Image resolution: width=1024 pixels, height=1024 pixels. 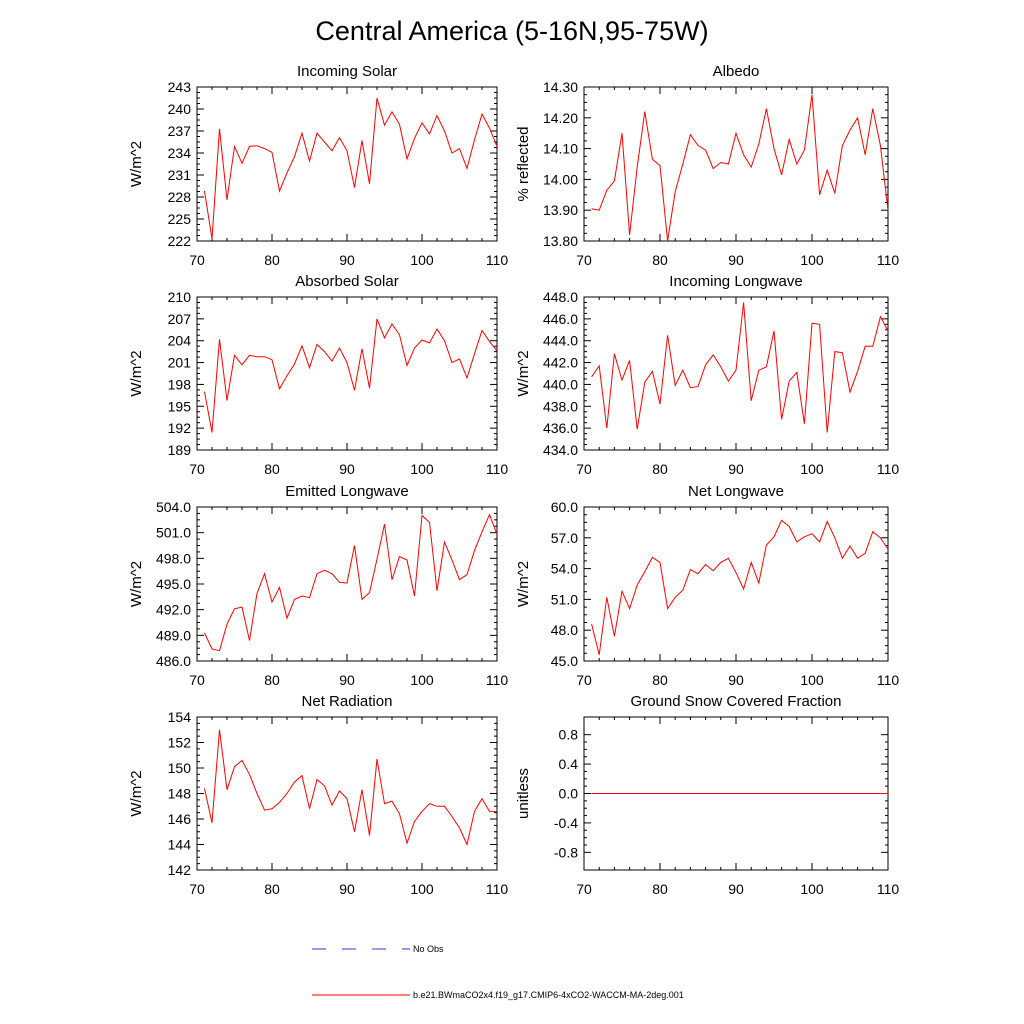 I want to click on y-tick-label: 195, so click(x=180, y=406).